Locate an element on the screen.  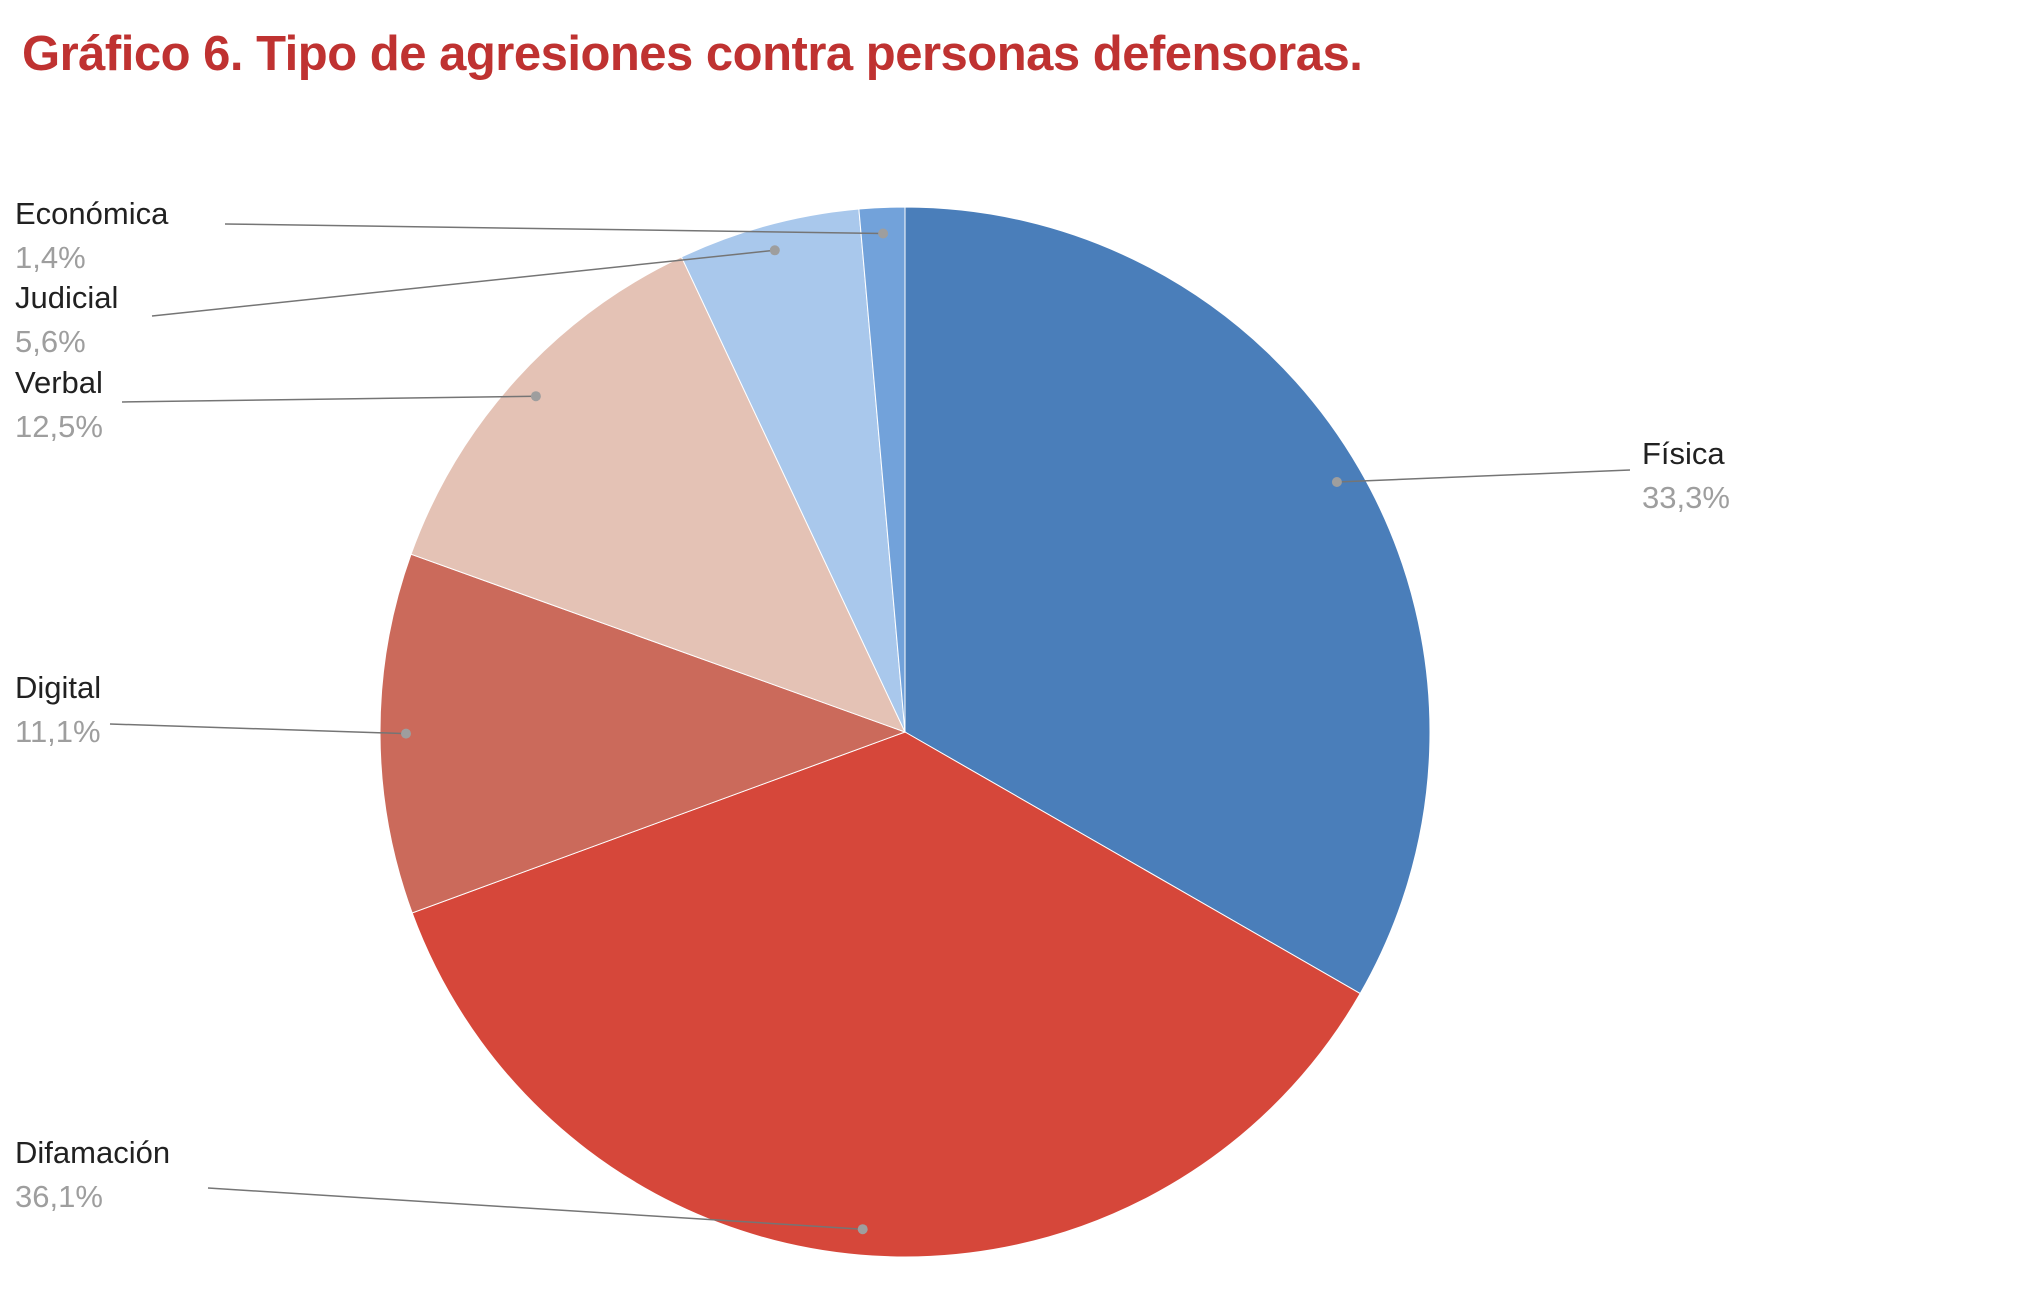
leader-line-digital is located at coordinates (258, 729).